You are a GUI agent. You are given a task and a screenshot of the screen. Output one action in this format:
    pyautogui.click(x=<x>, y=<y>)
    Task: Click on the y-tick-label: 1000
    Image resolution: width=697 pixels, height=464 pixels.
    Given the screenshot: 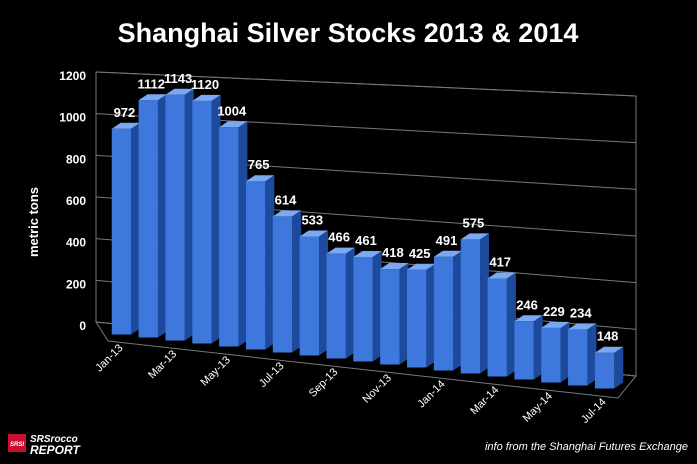 What is the action you would take?
    pyautogui.click(x=72, y=118)
    